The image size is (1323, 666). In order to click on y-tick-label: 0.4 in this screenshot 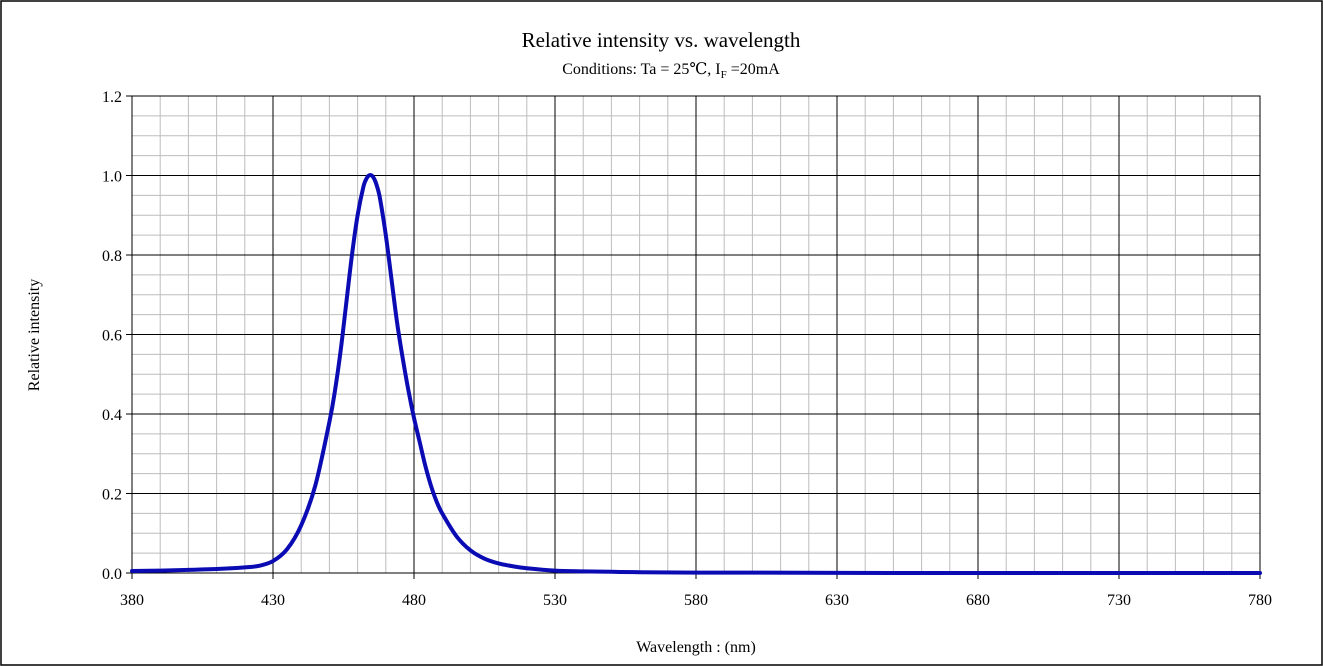, I will do `click(112, 415)`.